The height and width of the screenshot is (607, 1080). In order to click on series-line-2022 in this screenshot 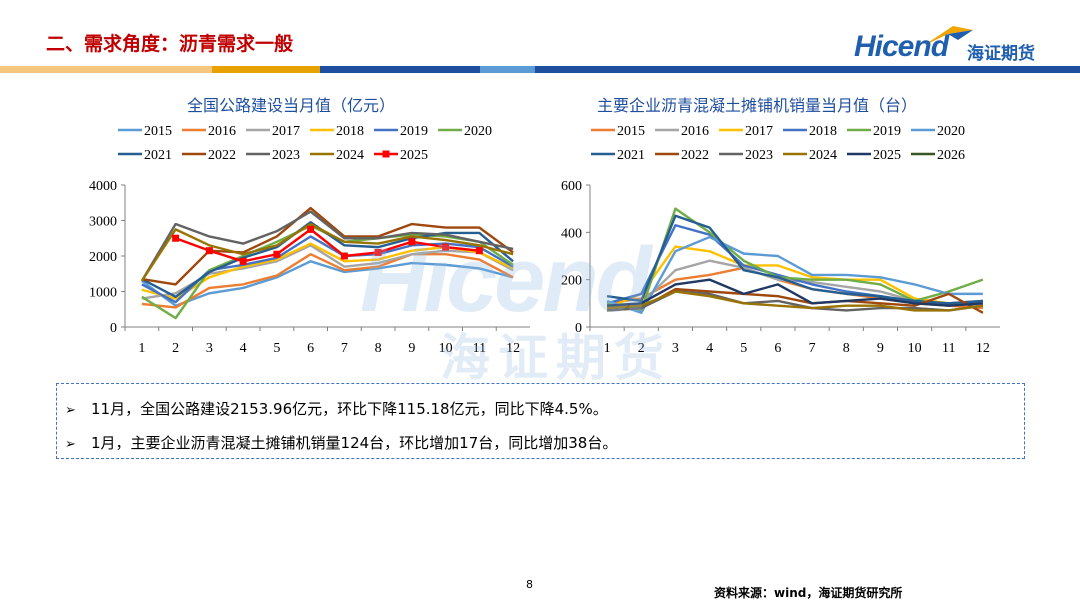, I will do `click(327, 246)`.